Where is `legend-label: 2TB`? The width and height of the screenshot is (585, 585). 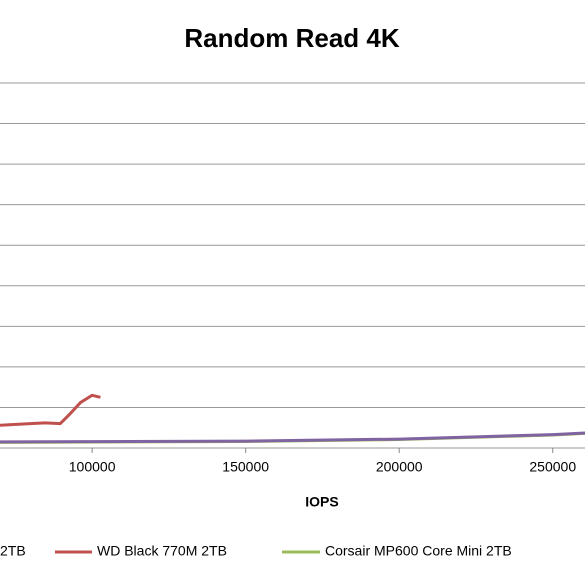 legend-label: 2TB is located at coordinates (13, 551).